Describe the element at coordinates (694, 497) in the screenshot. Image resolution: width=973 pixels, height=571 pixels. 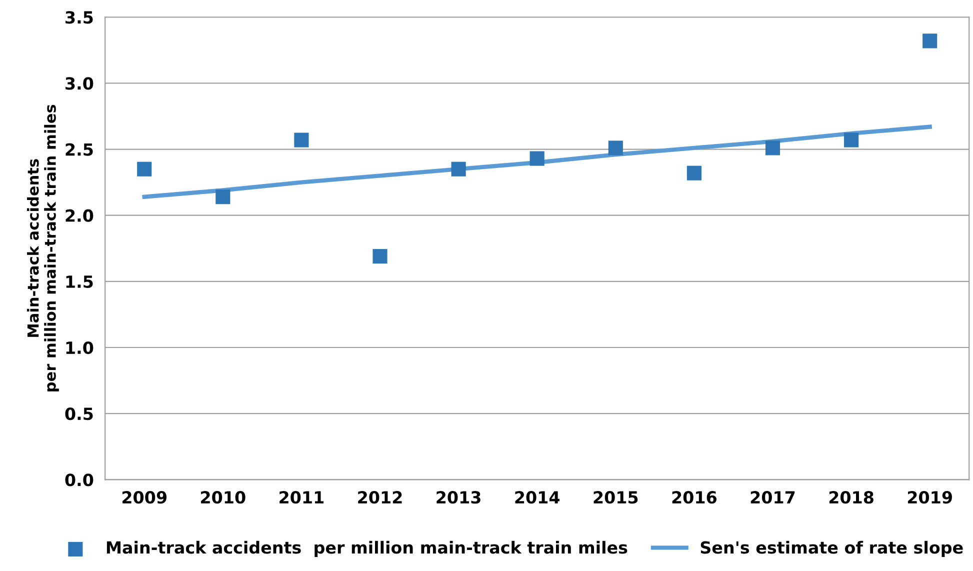
I see `x-tick-label: 2016` at that location.